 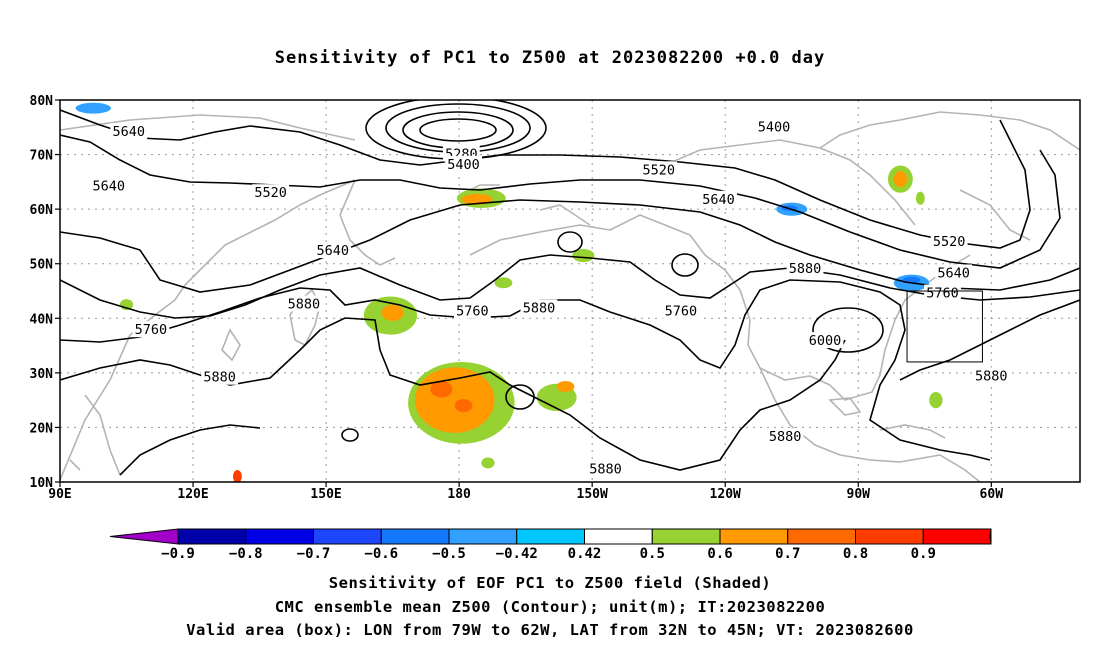 What do you see at coordinates (517, 554) in the screenshot?
I see `colorbar-tick-label: −0.42` at bounding box center [517, 554].